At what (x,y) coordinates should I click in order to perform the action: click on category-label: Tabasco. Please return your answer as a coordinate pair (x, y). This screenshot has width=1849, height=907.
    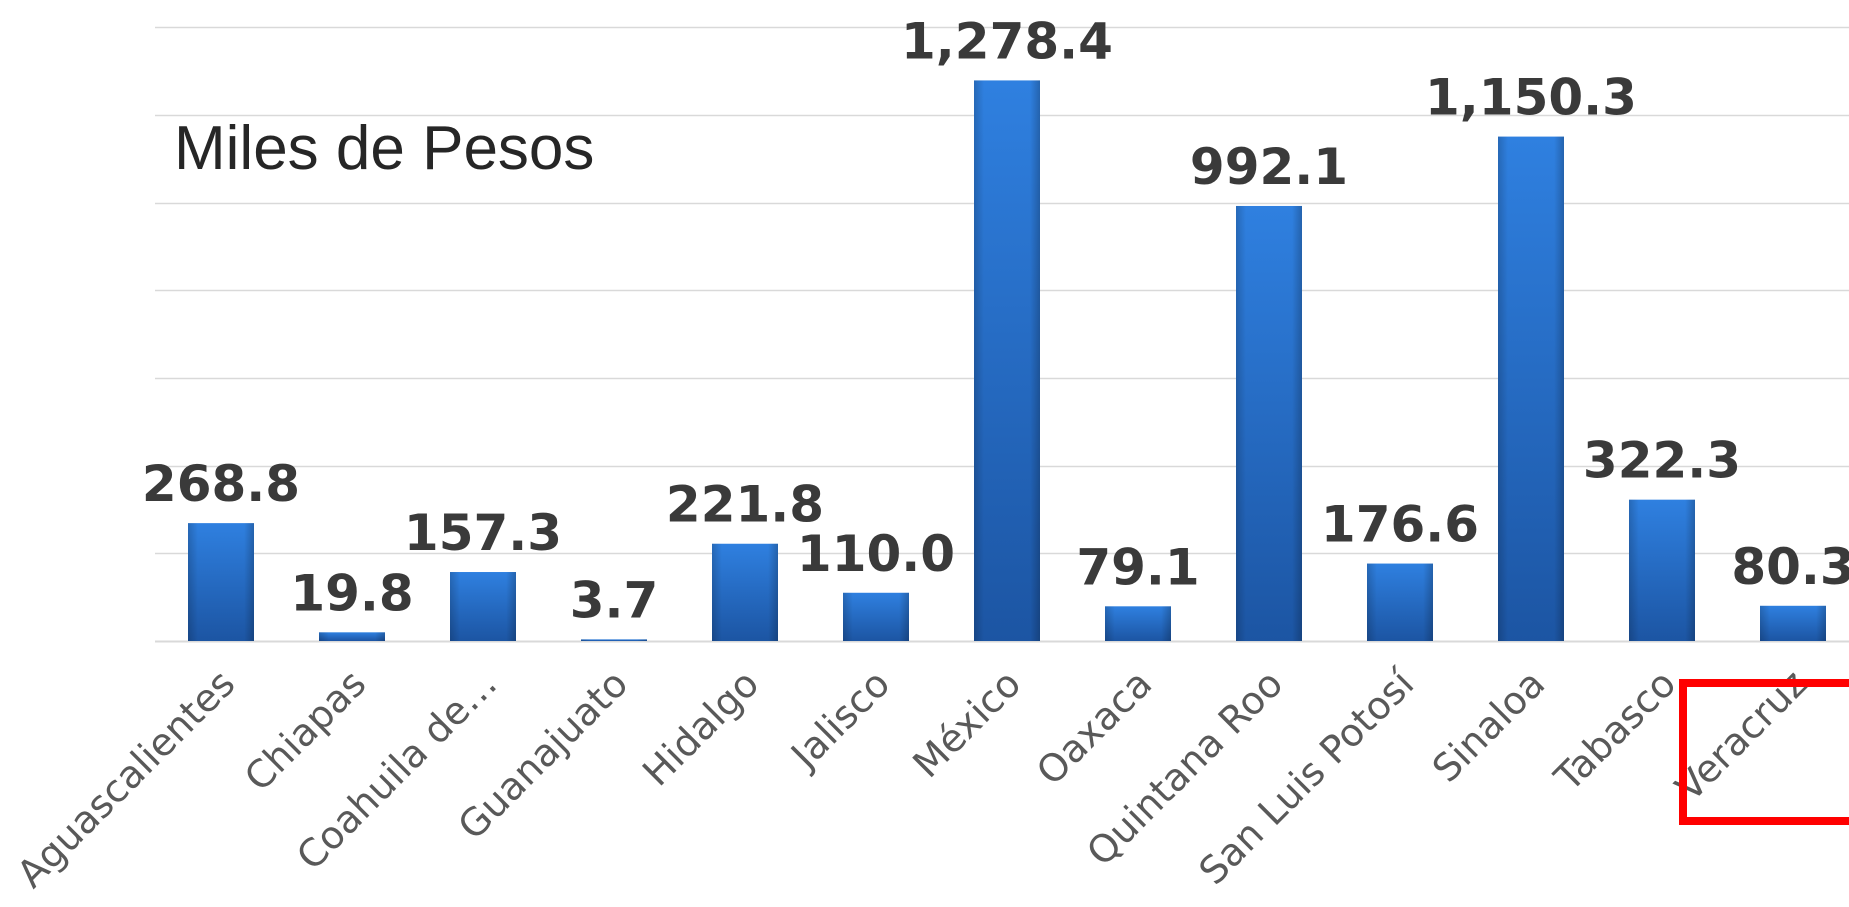
    Looking at the image, I should click on (1614, 730).